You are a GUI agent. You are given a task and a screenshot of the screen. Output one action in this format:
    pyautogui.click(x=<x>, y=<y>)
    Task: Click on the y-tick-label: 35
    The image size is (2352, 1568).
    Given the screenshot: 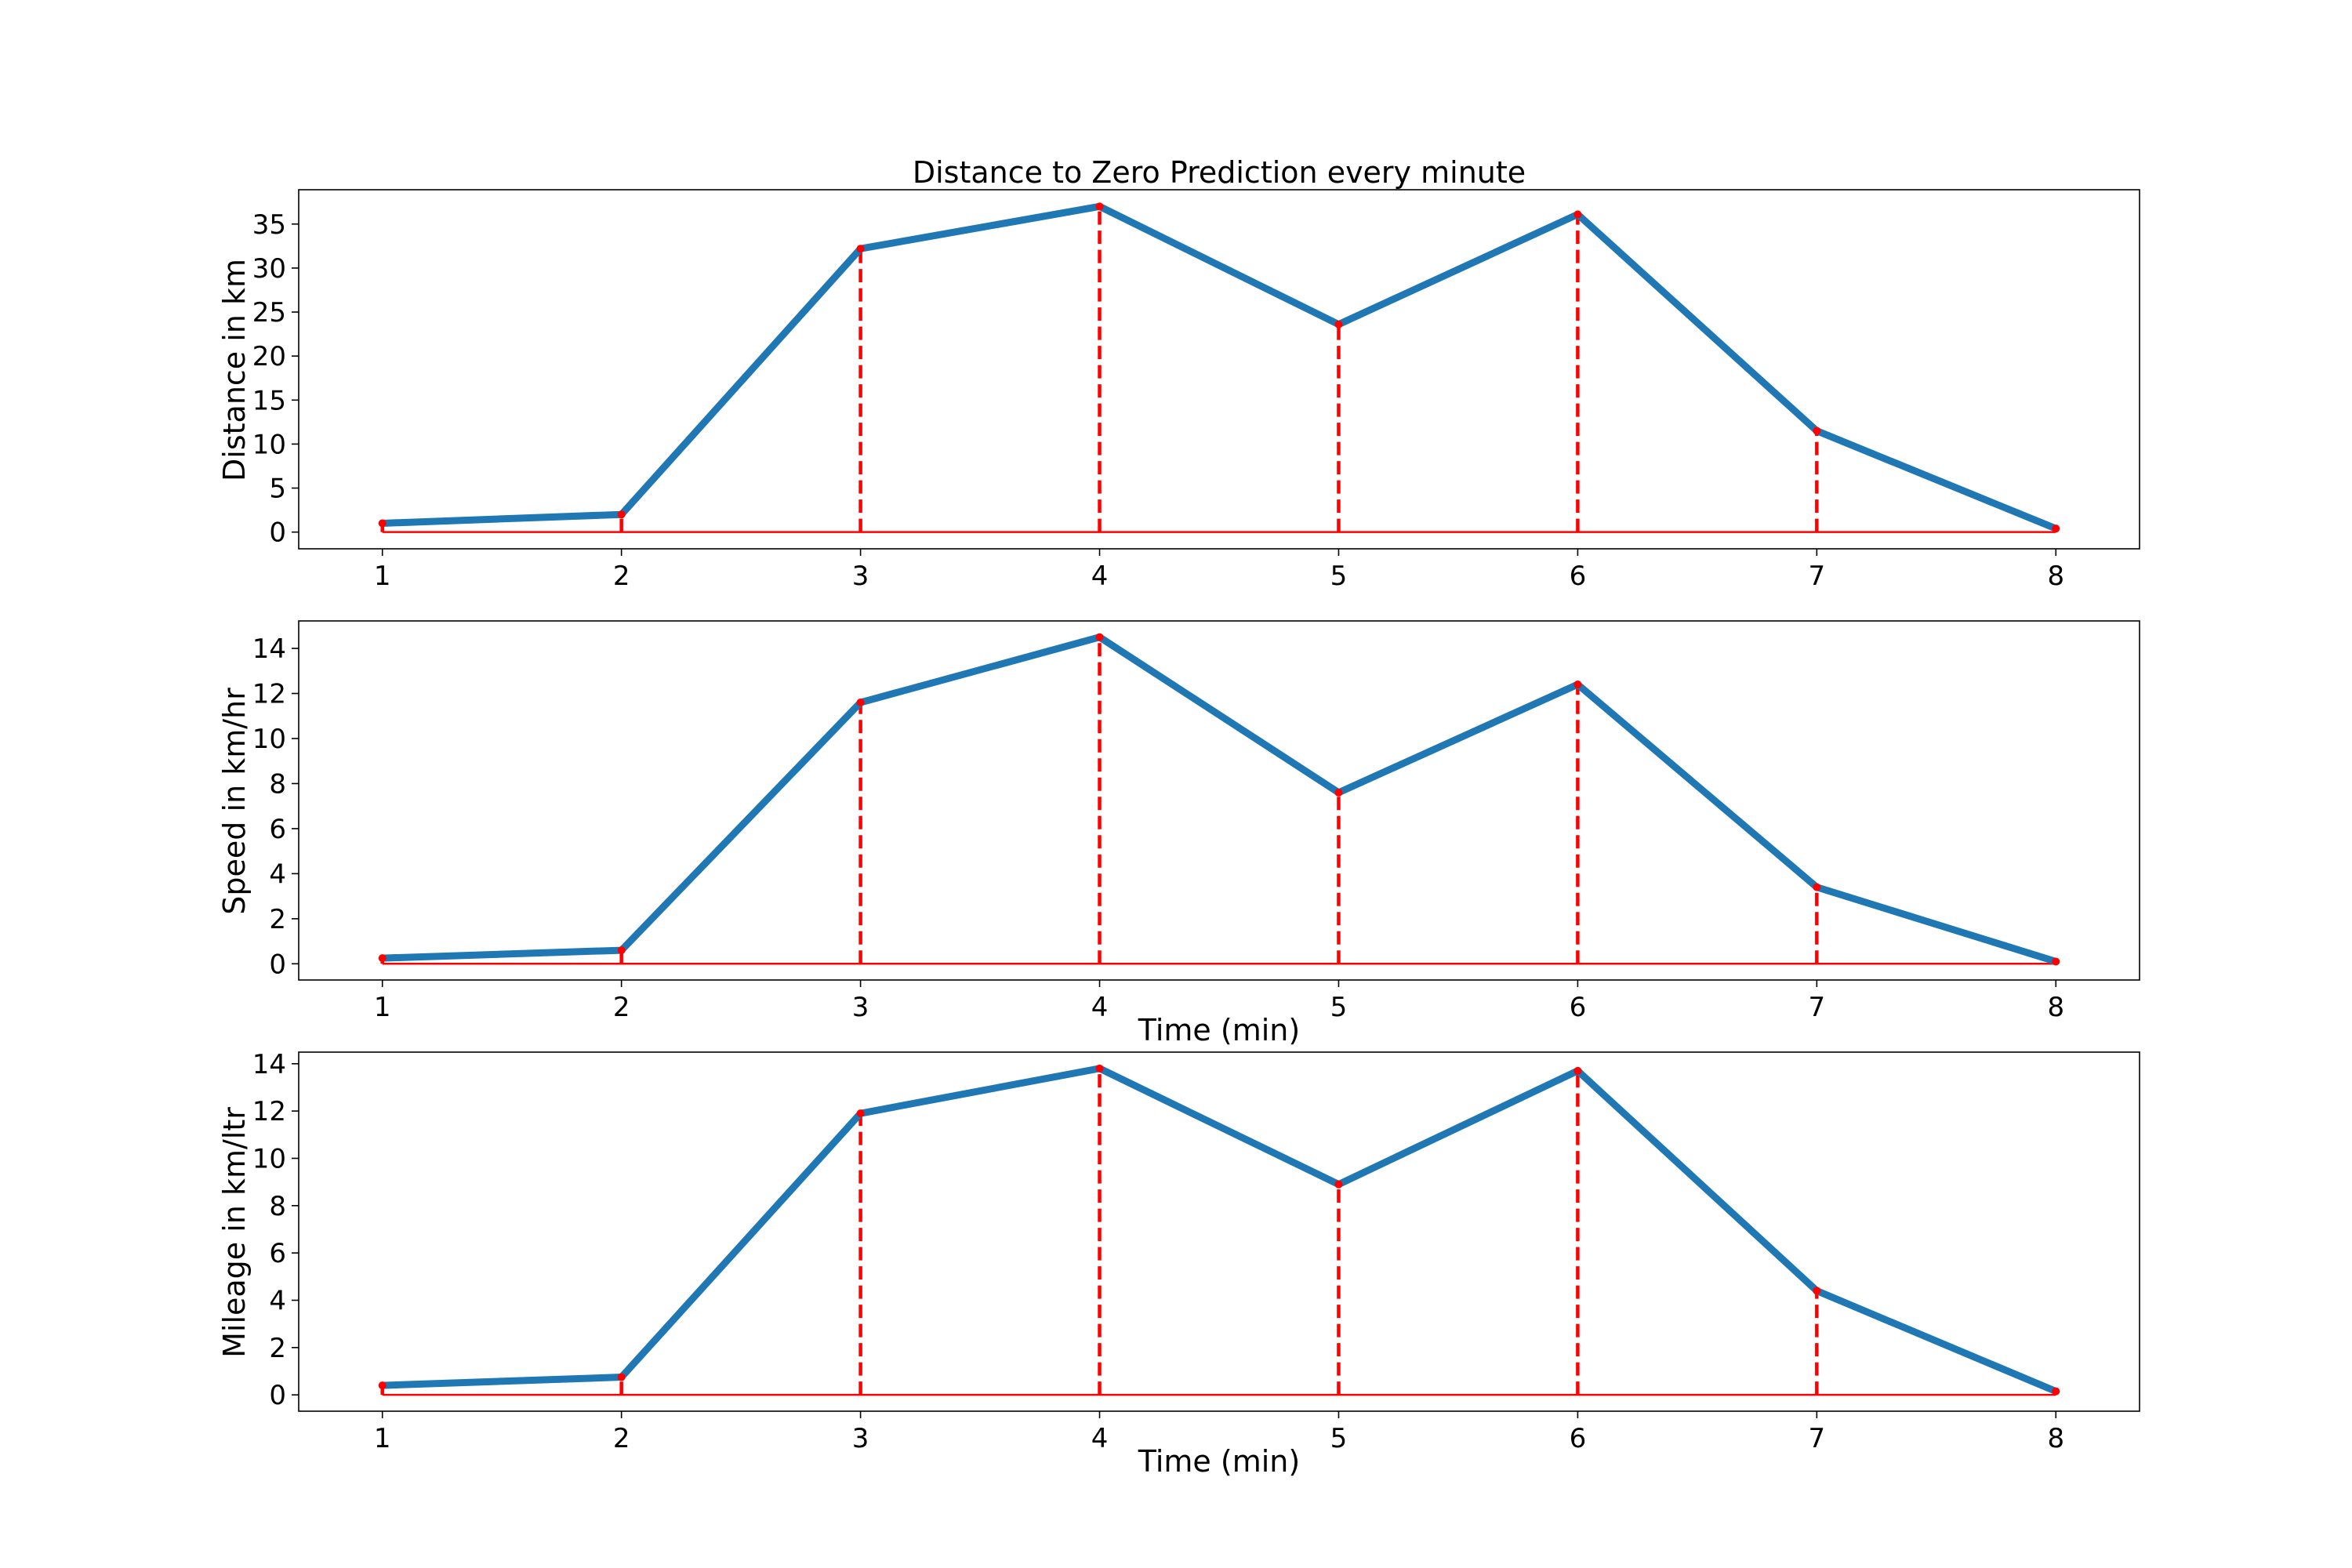 What is the action you would take?
    pyautogui.click(x=269, y=225)
    